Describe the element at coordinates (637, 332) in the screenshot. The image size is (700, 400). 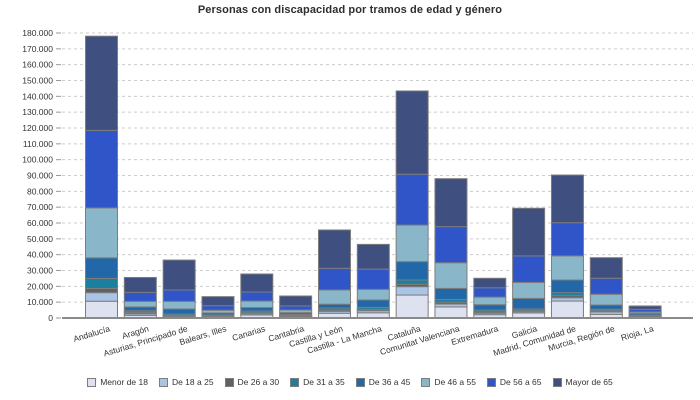
I see `x-category-label: Rioja, La` at that location.